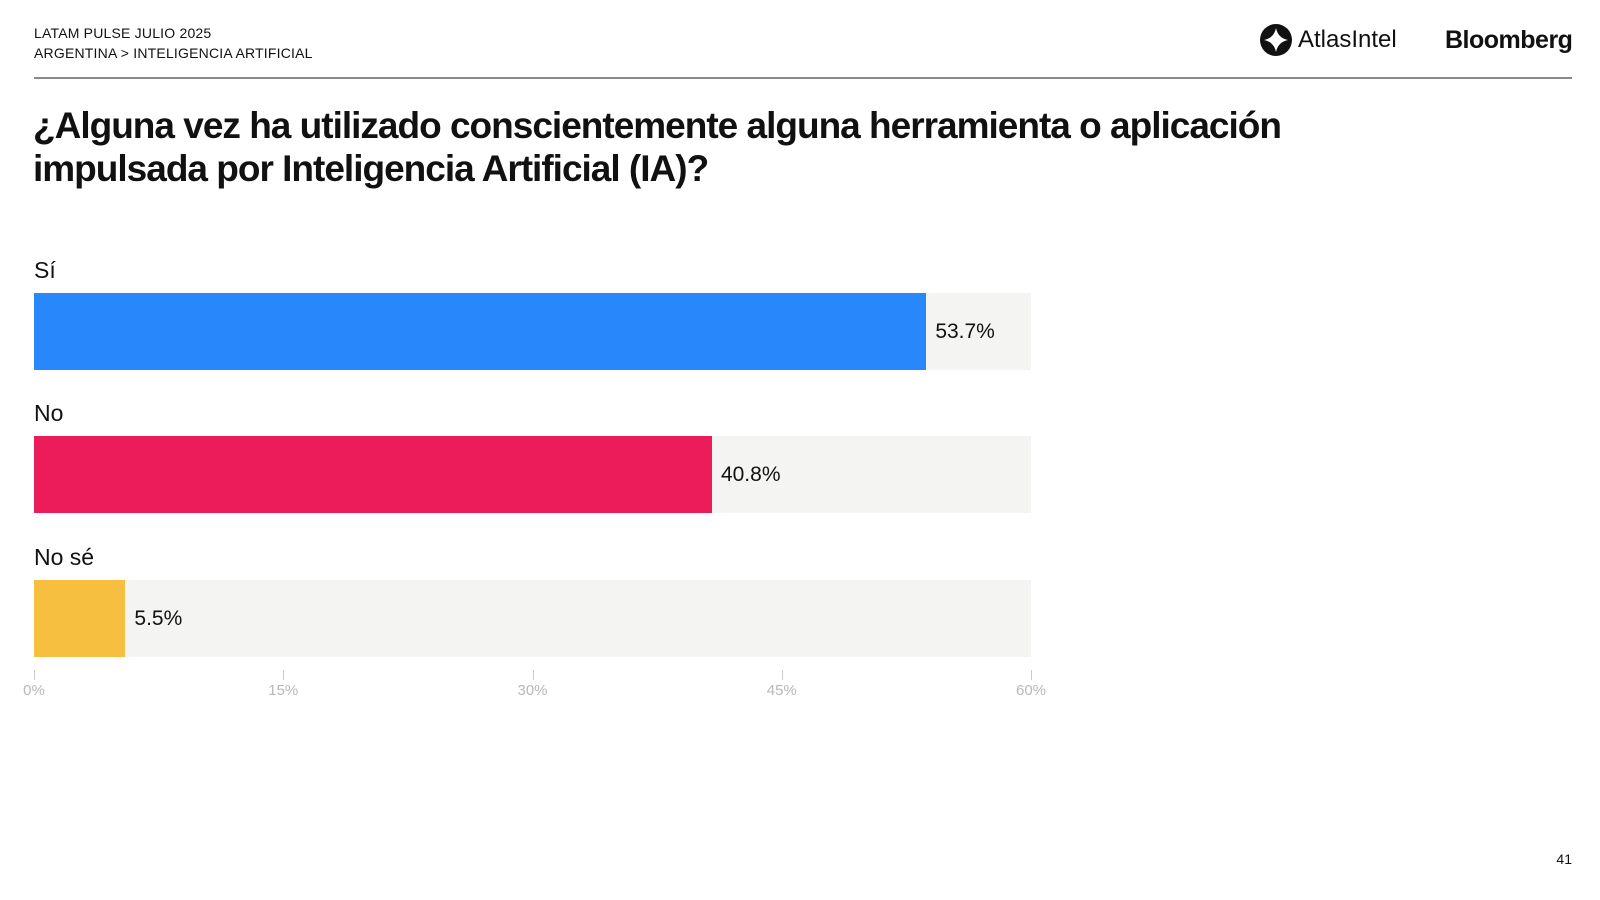 Image resolution: width=1600 pixels, height=900 pixels. I want to click on bar-track: 5.5%, so click(532, 618).